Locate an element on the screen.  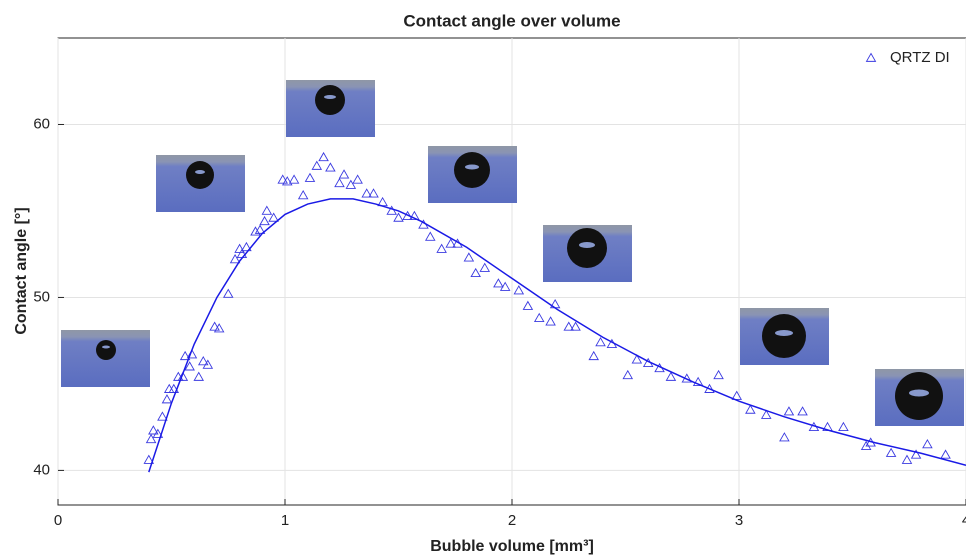
y-tick-label: 50 is located at coordinates (41, 296).